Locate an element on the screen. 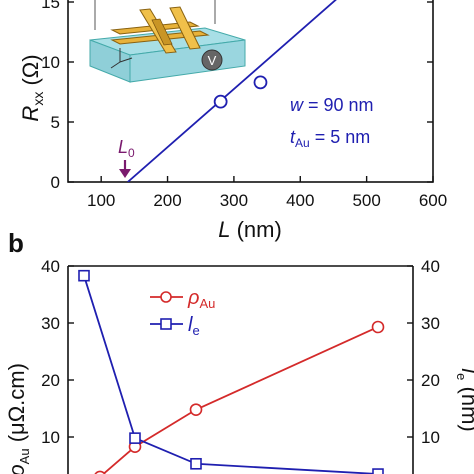 The height and width of the screenshot is (474, 474). y-left-tick-label: 10 is located at coordinates (50, 437).